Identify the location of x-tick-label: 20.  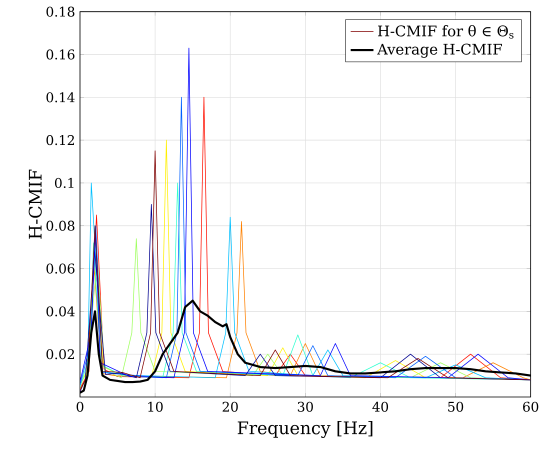
(230, 407).